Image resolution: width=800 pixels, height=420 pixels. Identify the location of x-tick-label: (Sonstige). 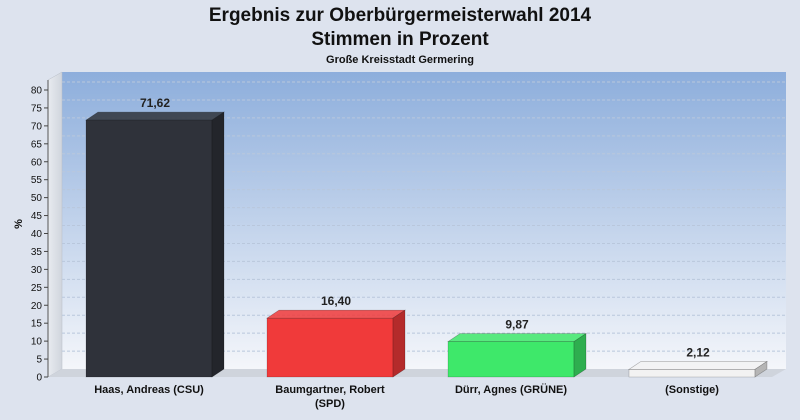
(692, 390).